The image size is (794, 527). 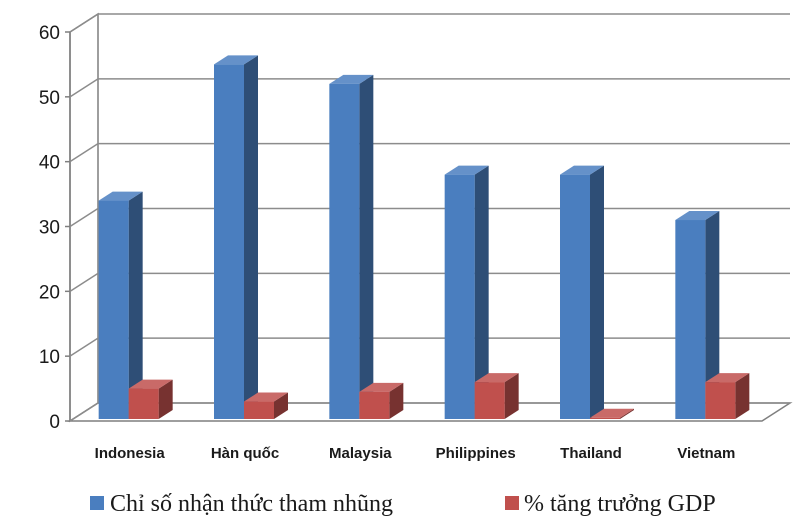 What do you see at coordinates (49, 98) in the screenshot?
I see `y-tick-label: 50` at bounding box center [49, 98].